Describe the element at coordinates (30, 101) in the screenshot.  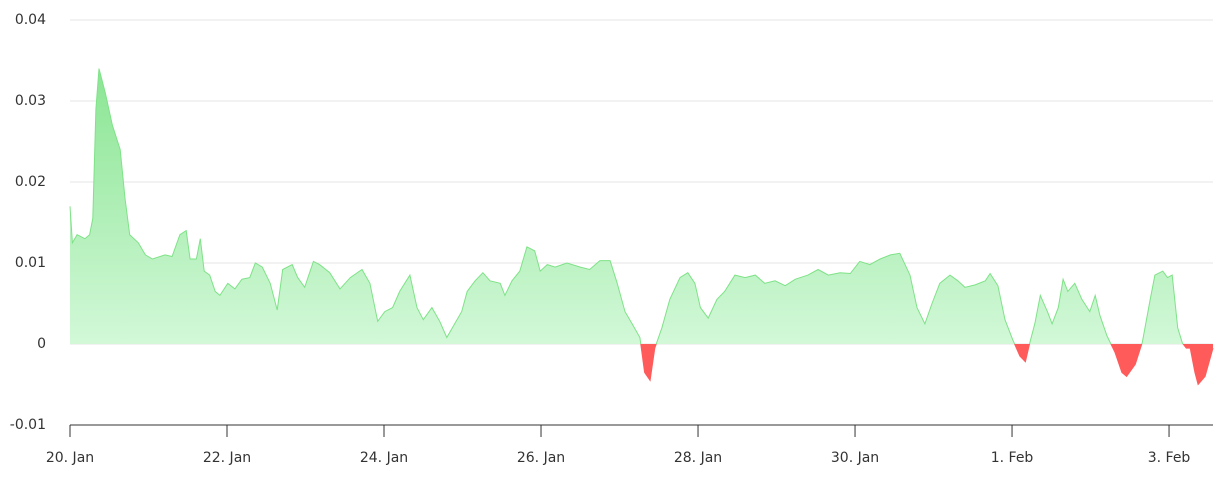
I see `y-tick-label: 0.03` at that location.